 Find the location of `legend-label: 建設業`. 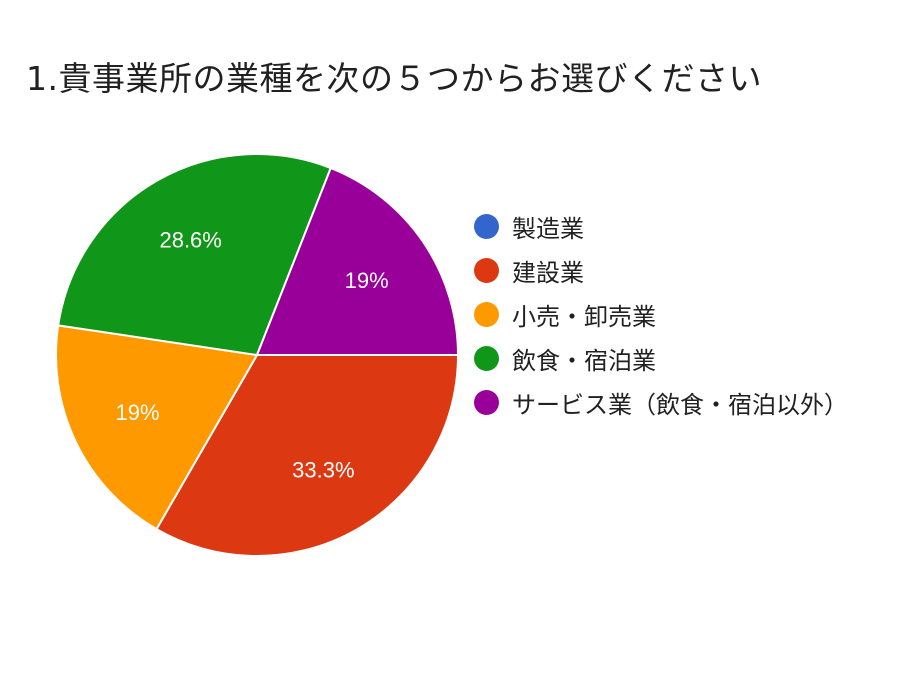

legend-label: 建設業 is located at coordinates (548, 272).